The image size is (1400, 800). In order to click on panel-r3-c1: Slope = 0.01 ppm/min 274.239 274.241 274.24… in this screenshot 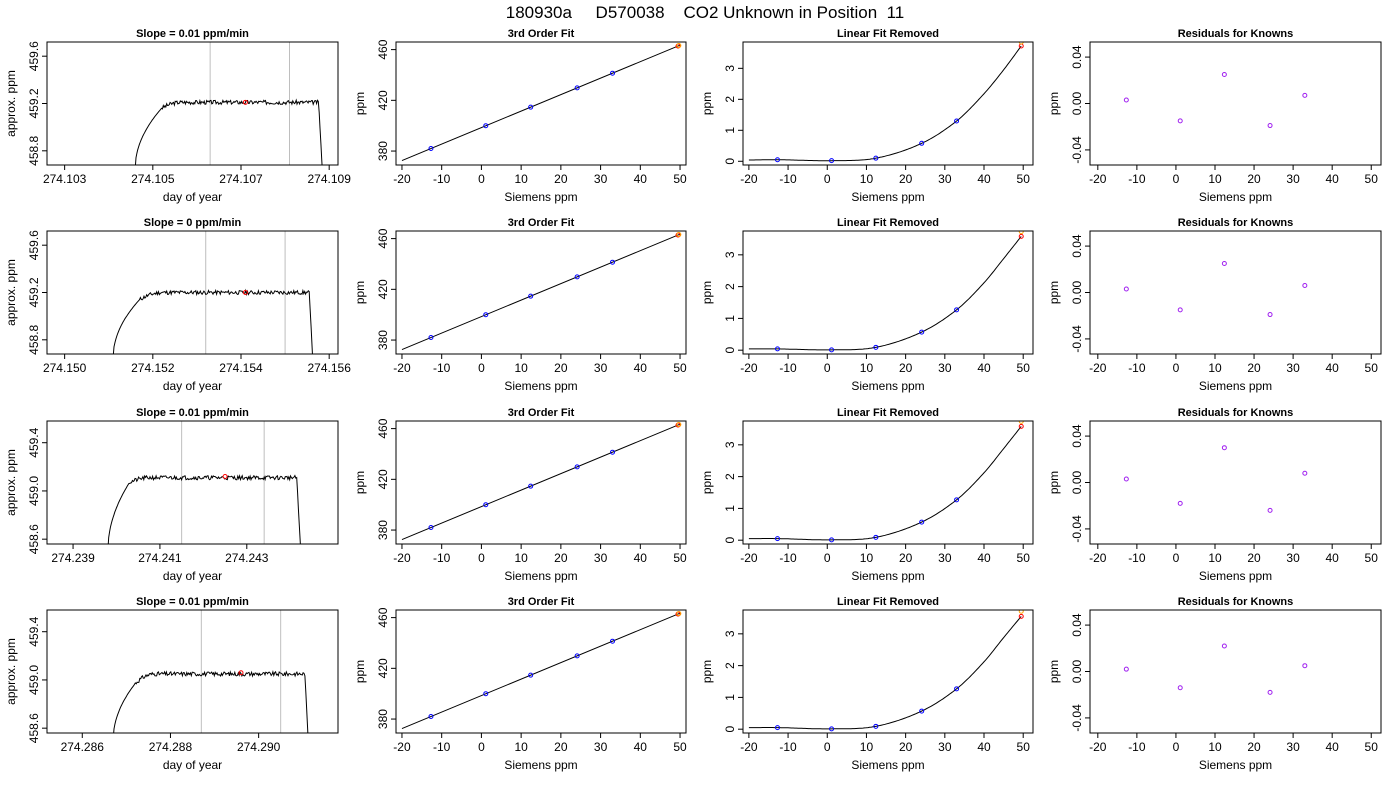, I will do `click(171, 495)`.